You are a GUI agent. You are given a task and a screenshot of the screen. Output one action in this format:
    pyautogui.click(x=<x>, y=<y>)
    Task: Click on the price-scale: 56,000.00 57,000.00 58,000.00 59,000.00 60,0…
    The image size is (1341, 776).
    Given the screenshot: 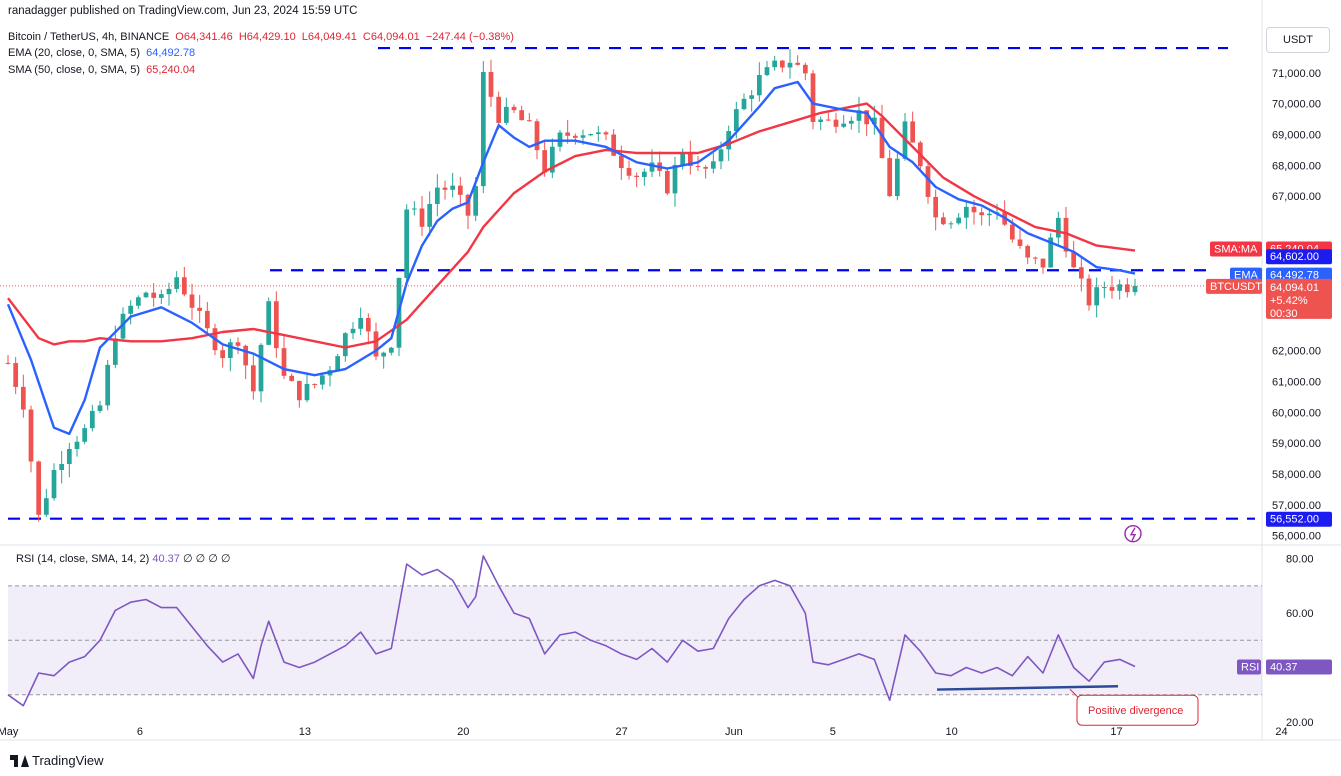 What is the action you would take?
    pyautogui.click(x=1269, y=398)
    